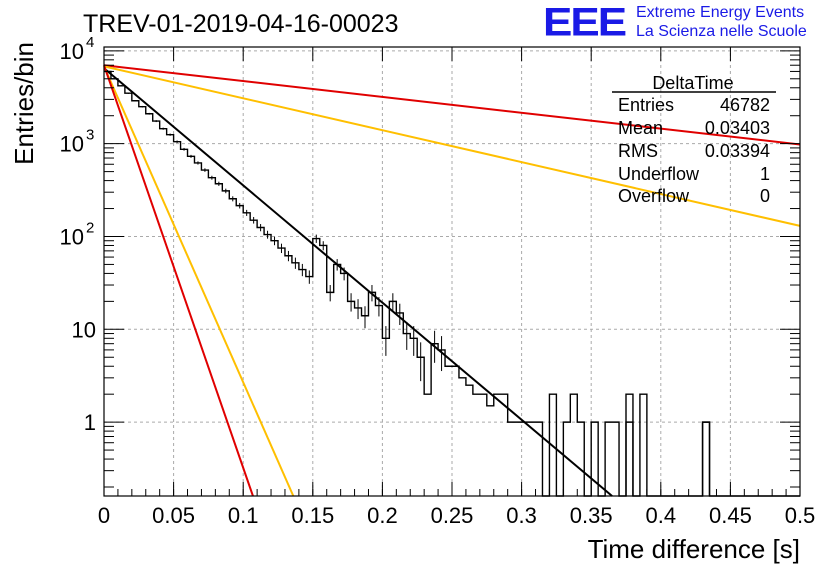 The width and height of the screenshot is (836, 572). I want to click on stats-title: DeltaTime, so click(692, 83).